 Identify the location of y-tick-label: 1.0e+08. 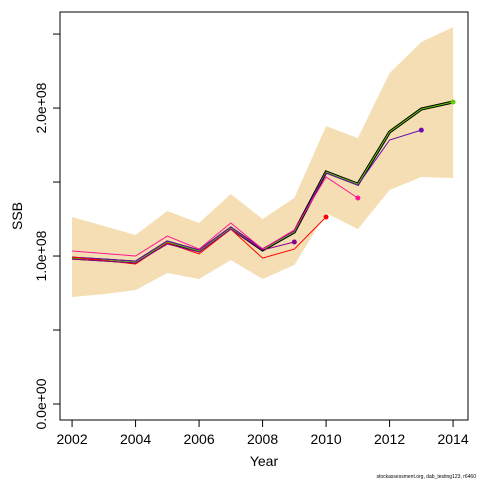
(41, 255).